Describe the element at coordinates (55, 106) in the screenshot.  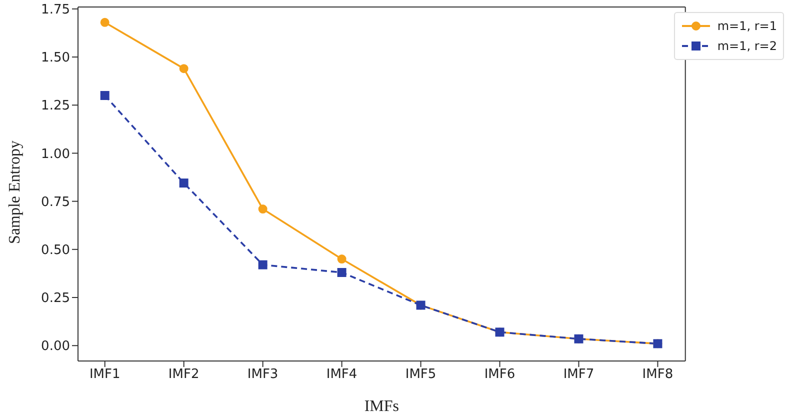
I see `y-tick-label: 1.25` at that location.